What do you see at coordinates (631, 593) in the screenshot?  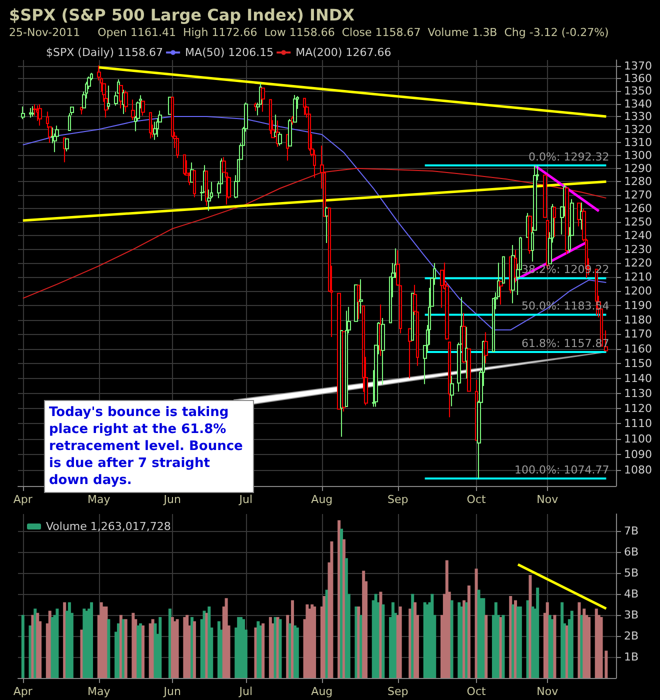 I see `y-tick-label: 4B` at bounding box center [631, 593].